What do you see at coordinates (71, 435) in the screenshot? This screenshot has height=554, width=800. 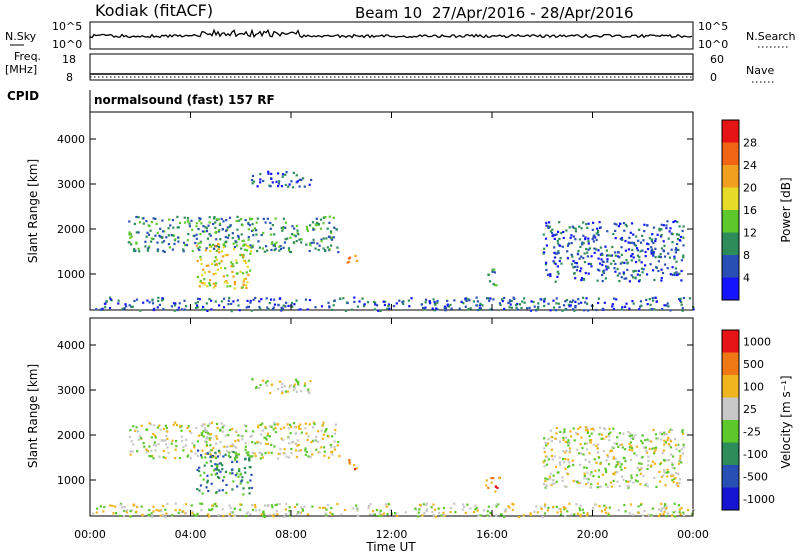 I see `ytick-label: 2000` at bounding box center [71, 435].